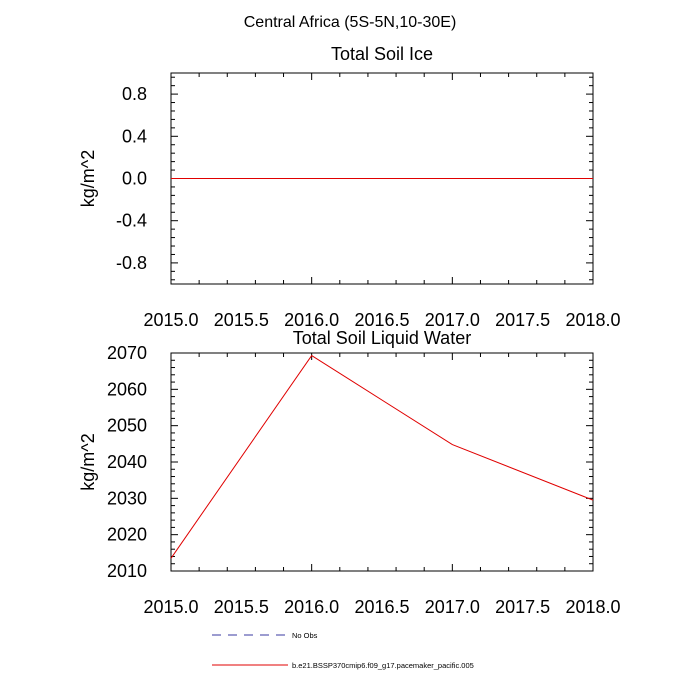 The width and height of the screenshot is (700, 700). Describe the element at coordinates (305, 635) in the screenshot. I see `legend-label-no-obs: No Obs` at that location.